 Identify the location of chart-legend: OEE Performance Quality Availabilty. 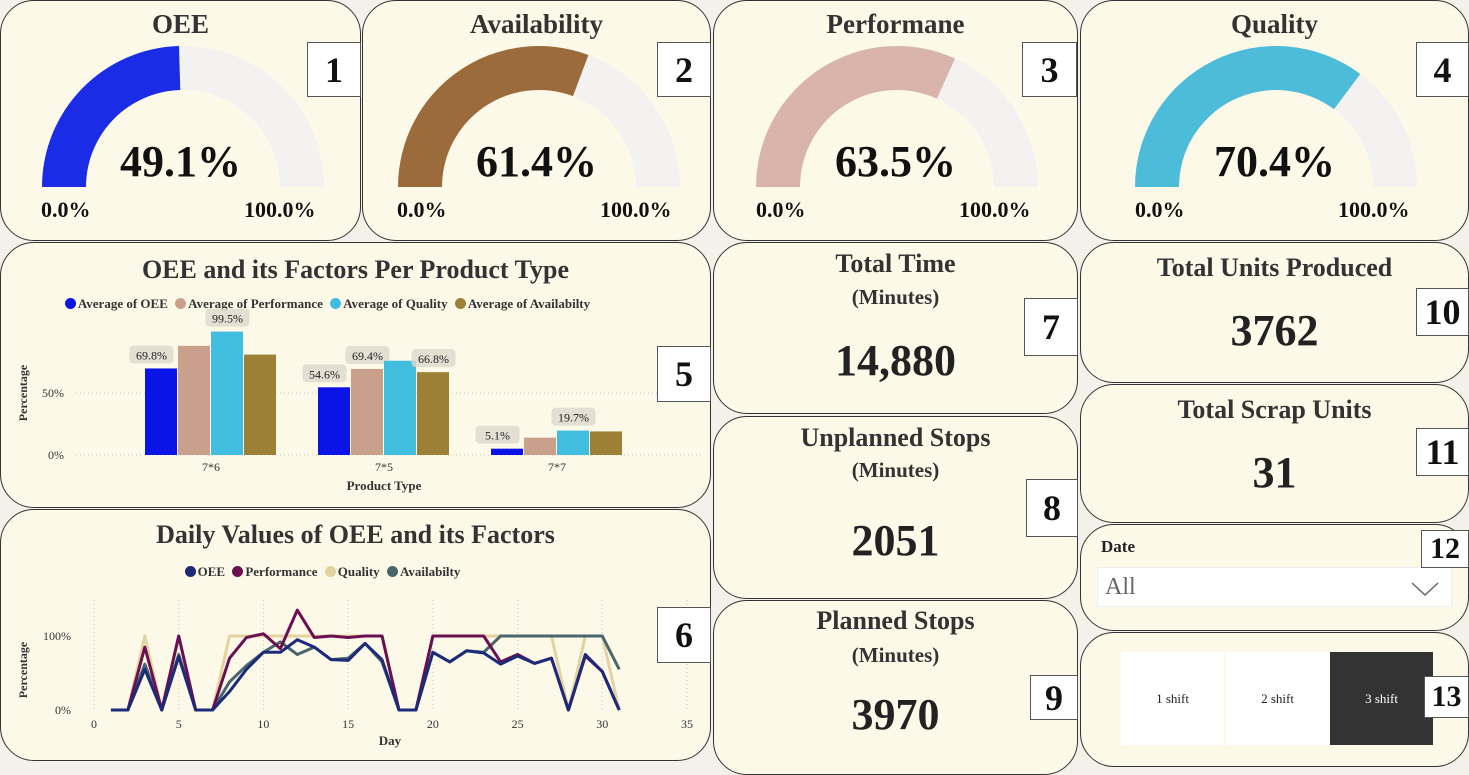
(355, 572).